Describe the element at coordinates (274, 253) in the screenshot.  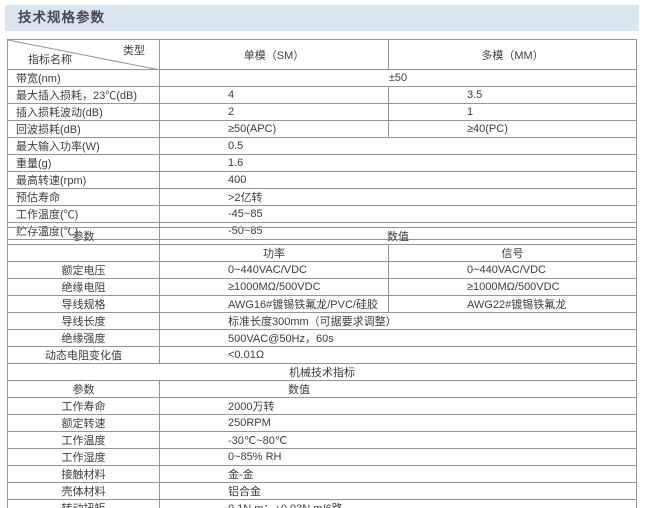
I see `subheader-power-cell: 功率` at that location.